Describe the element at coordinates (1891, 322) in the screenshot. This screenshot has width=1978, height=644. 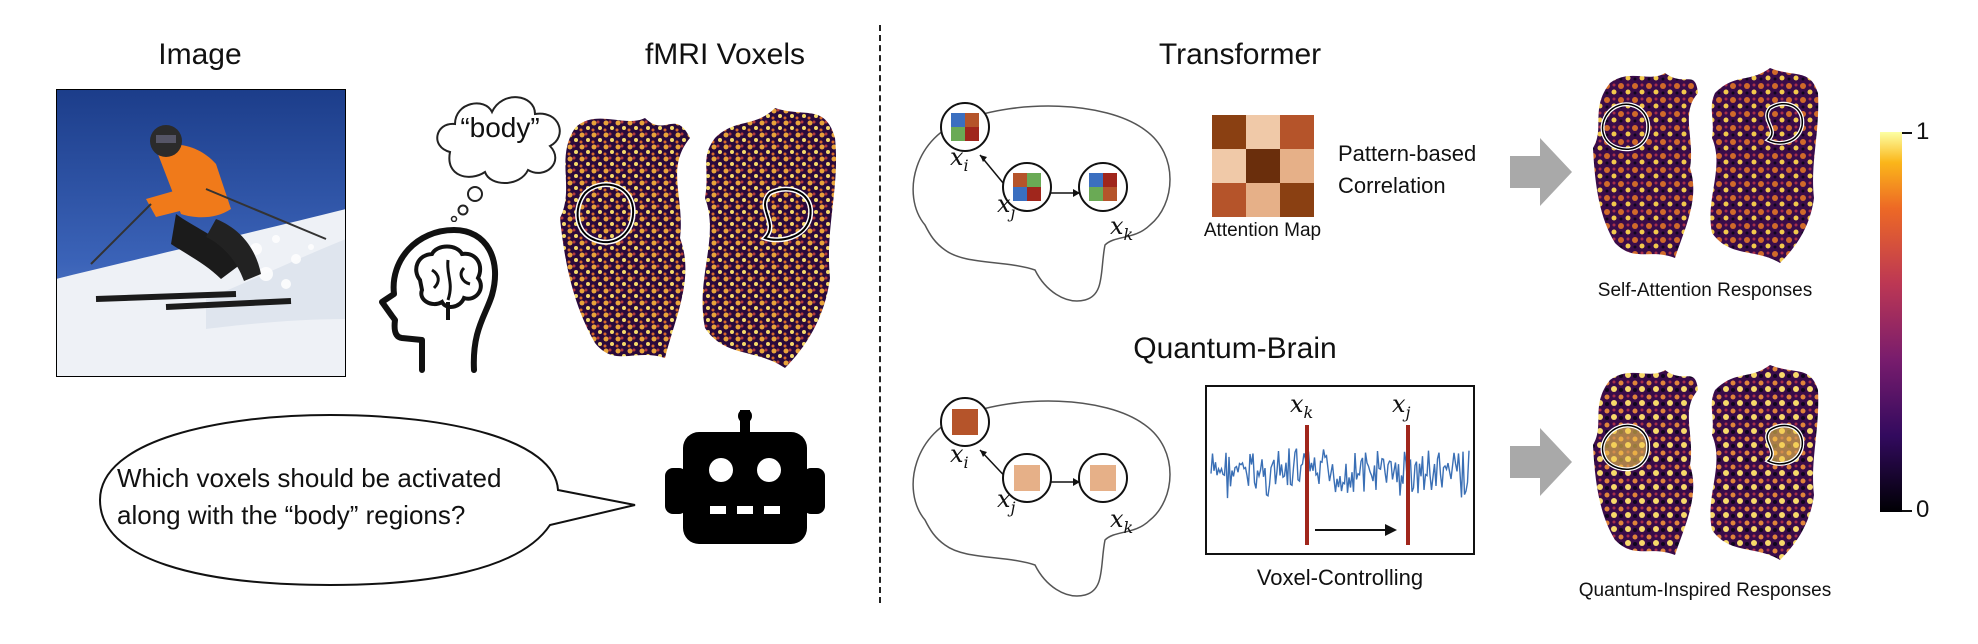
I see `colorbar` at that location.